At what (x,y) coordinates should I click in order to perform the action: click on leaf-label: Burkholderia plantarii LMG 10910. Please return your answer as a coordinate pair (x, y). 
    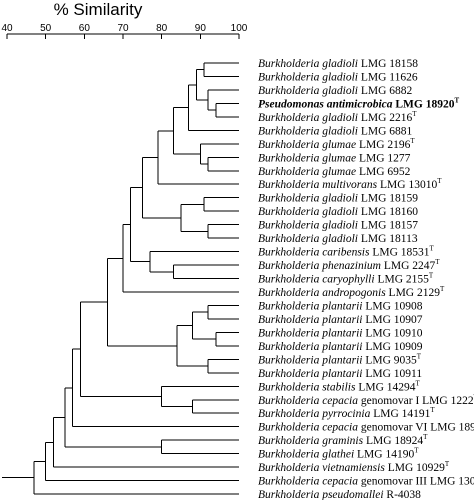
    Looking at the image, I should click on (340, 333).